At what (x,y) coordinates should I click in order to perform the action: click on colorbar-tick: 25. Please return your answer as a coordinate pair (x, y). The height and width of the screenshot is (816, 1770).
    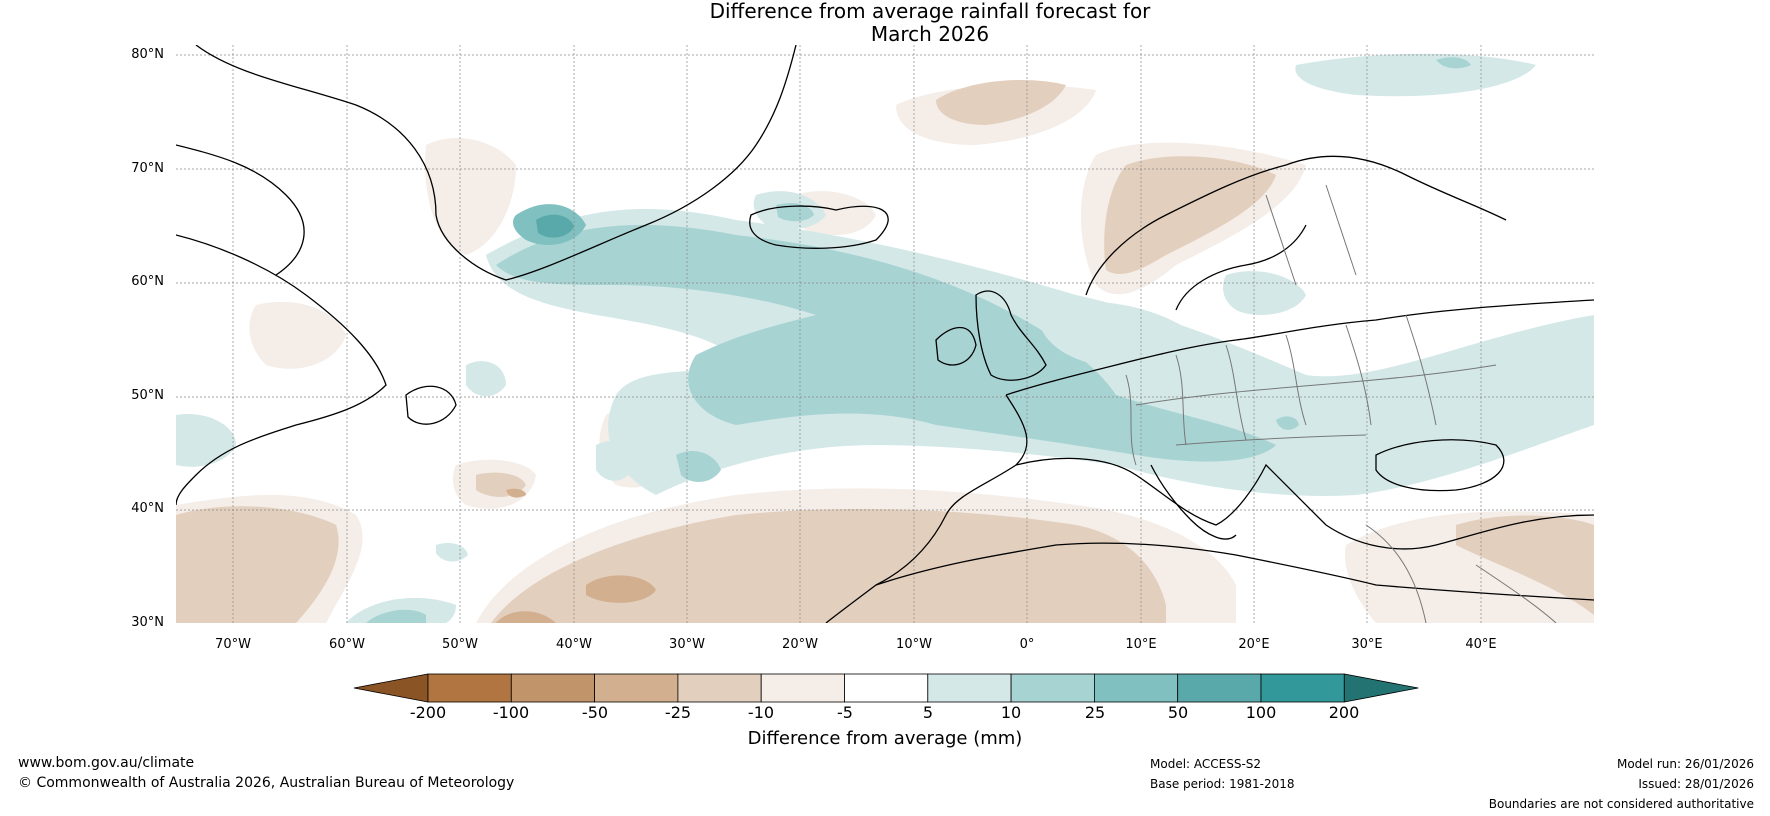
    Looking at the image, I should click on (1095, 712).